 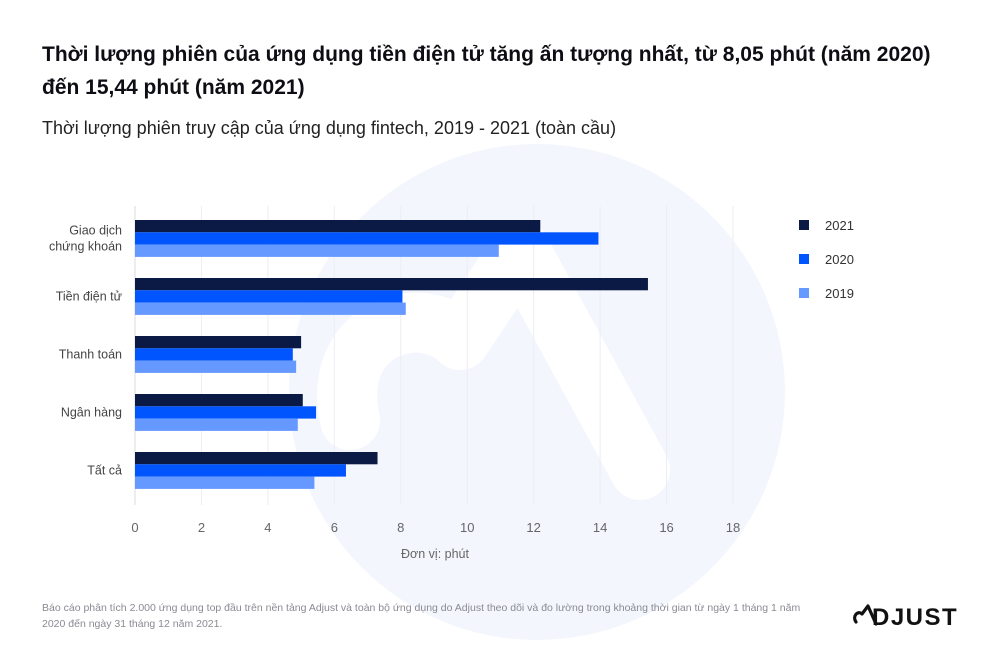 I want to click on watermark-logo-icon, so click(x=493, y=360).